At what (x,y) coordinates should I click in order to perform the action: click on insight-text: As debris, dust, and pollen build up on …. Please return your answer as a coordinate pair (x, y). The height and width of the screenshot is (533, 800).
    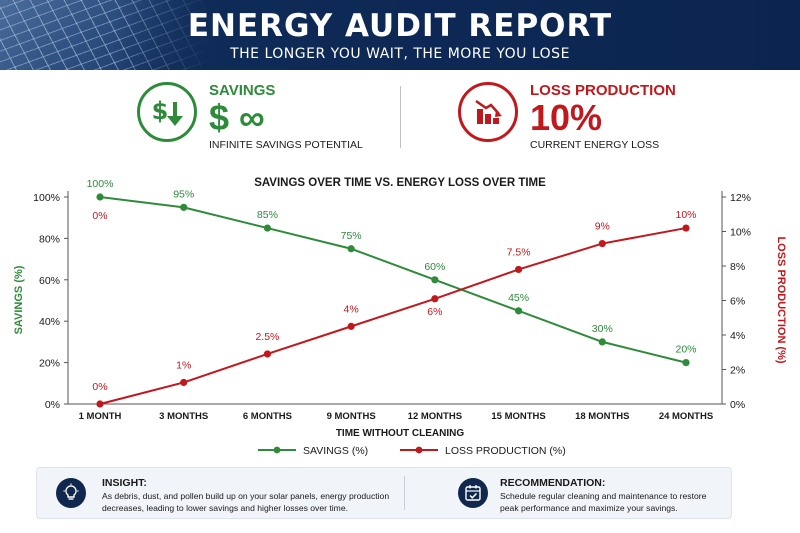
    Looking at the image, I should click on (246, 502).